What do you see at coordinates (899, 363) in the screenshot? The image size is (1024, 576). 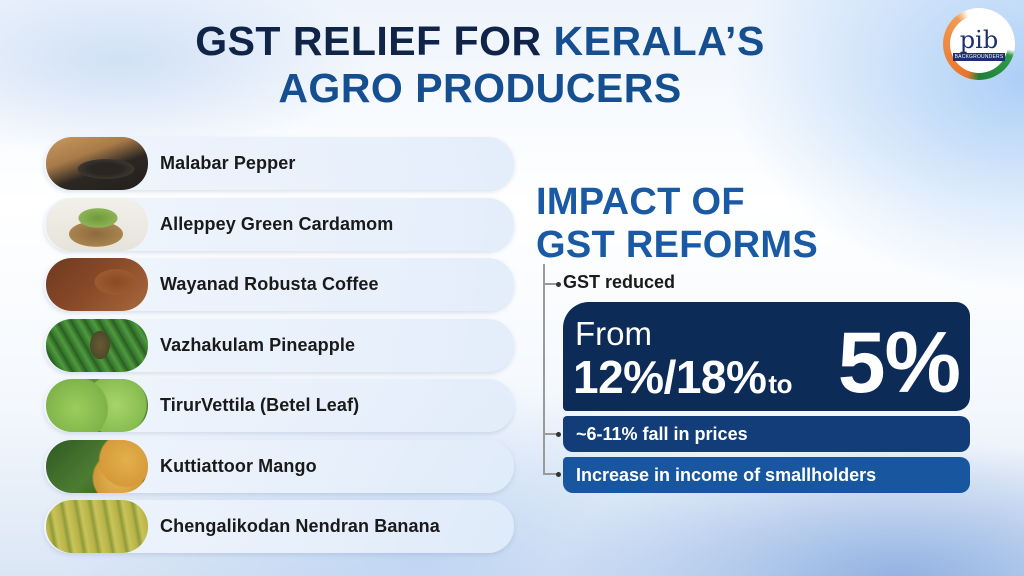 I see `new-rate: 5%` at bounding box center [899, 363].